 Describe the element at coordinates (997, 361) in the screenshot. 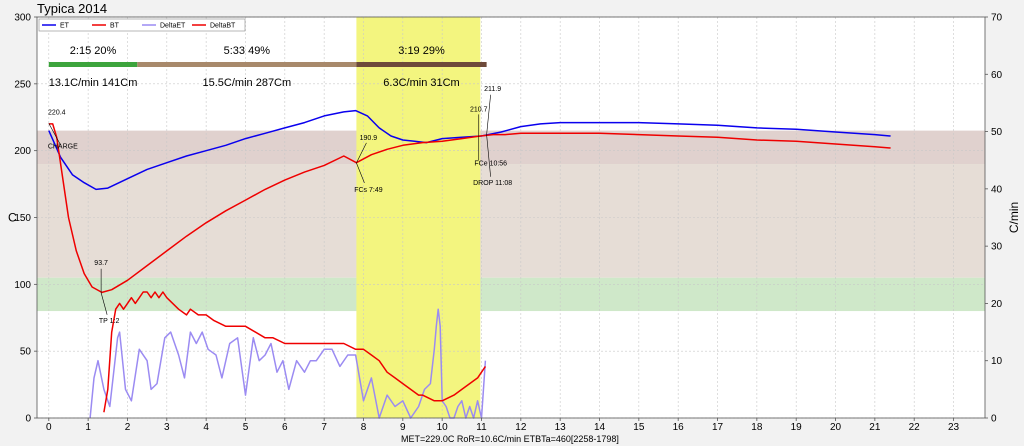

I see `y2-tick-label: 10` at that location.